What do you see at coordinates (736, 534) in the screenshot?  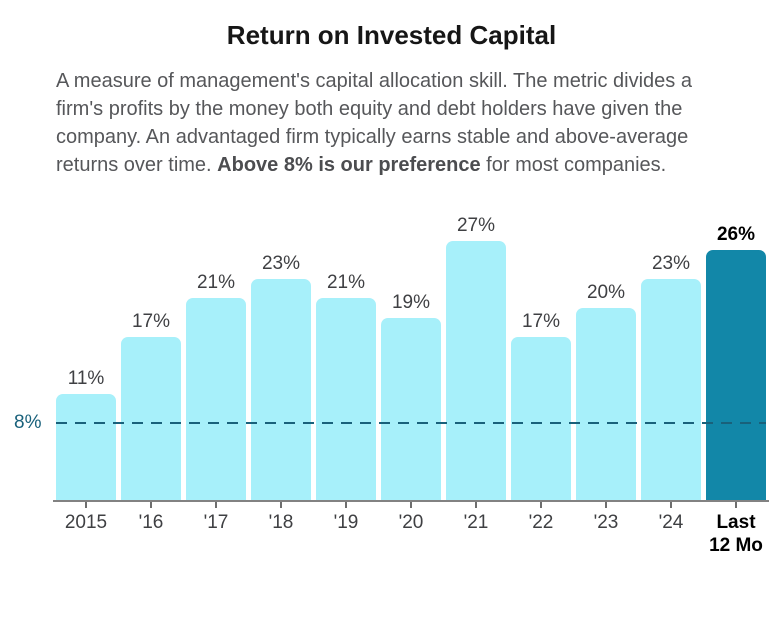 I see `x-axis-label-text: Last 12 Mo` at bounding box center [736, 534].